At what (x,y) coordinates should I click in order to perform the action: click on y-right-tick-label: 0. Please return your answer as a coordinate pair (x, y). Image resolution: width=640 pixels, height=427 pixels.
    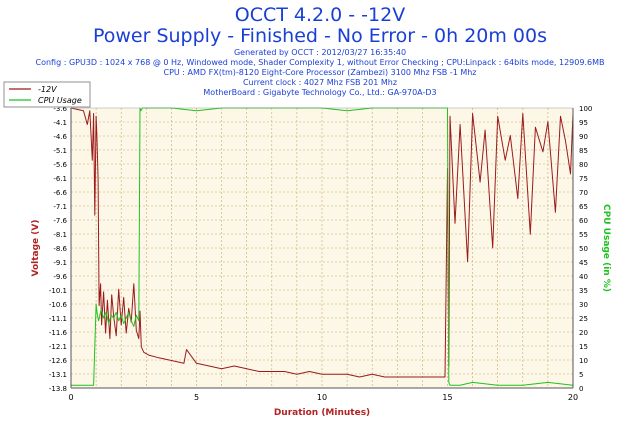
    Looking at the image, I should click on (581, 389).